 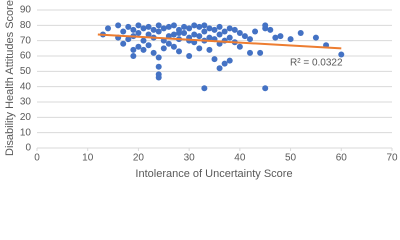 What do you see at coordinates (26, 25) in the screenshot?
I see `y-tick-label: 80` at bounding box center [26, 25].